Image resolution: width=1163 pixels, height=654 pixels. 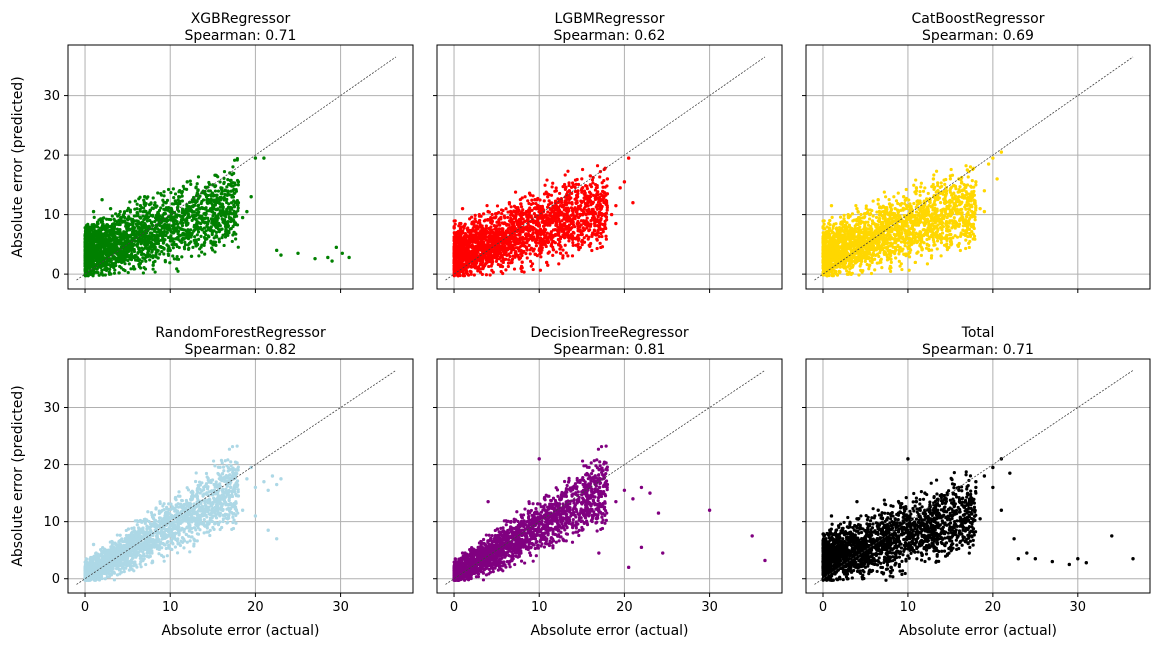 What do you see at coordinates (51, 215) in the screenshot?
I see `y-tick-label: 10` at bounding box center [51, 215].